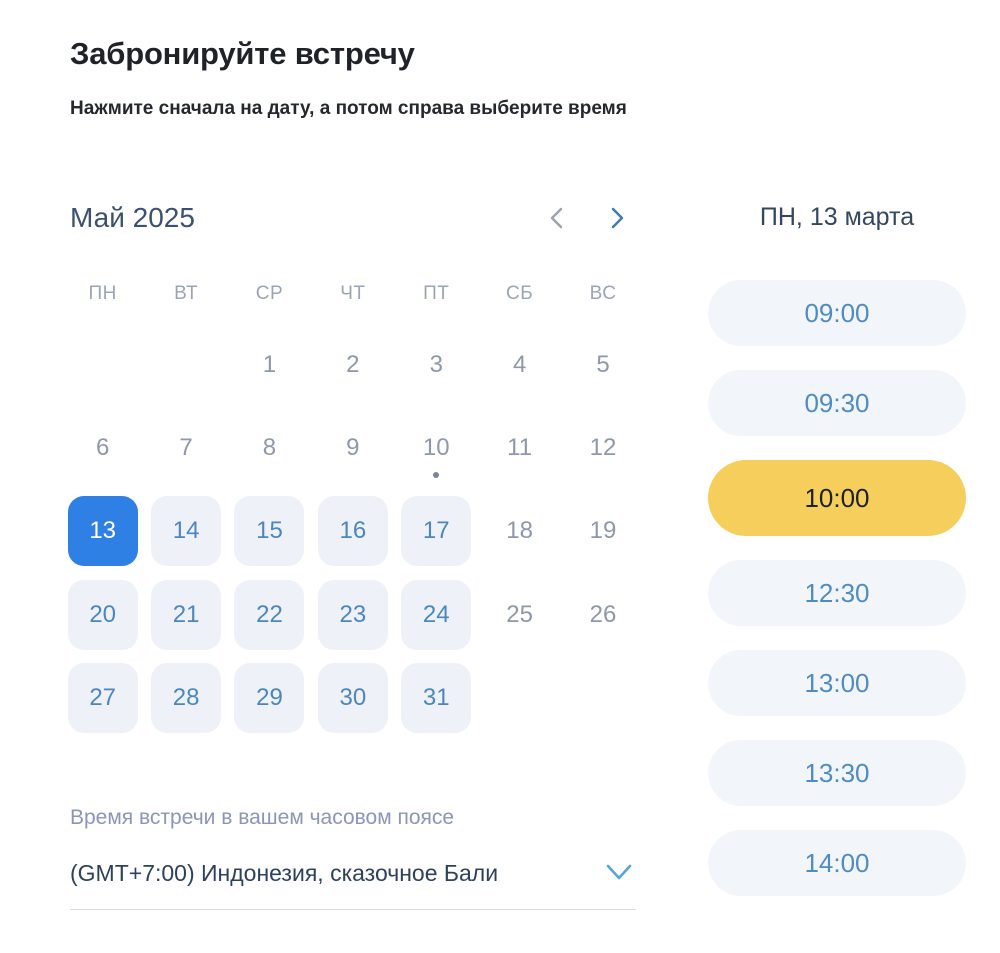 This screenshot has height=953, width=1000. I want to click on chevron-left-icon, so click(557, 219).